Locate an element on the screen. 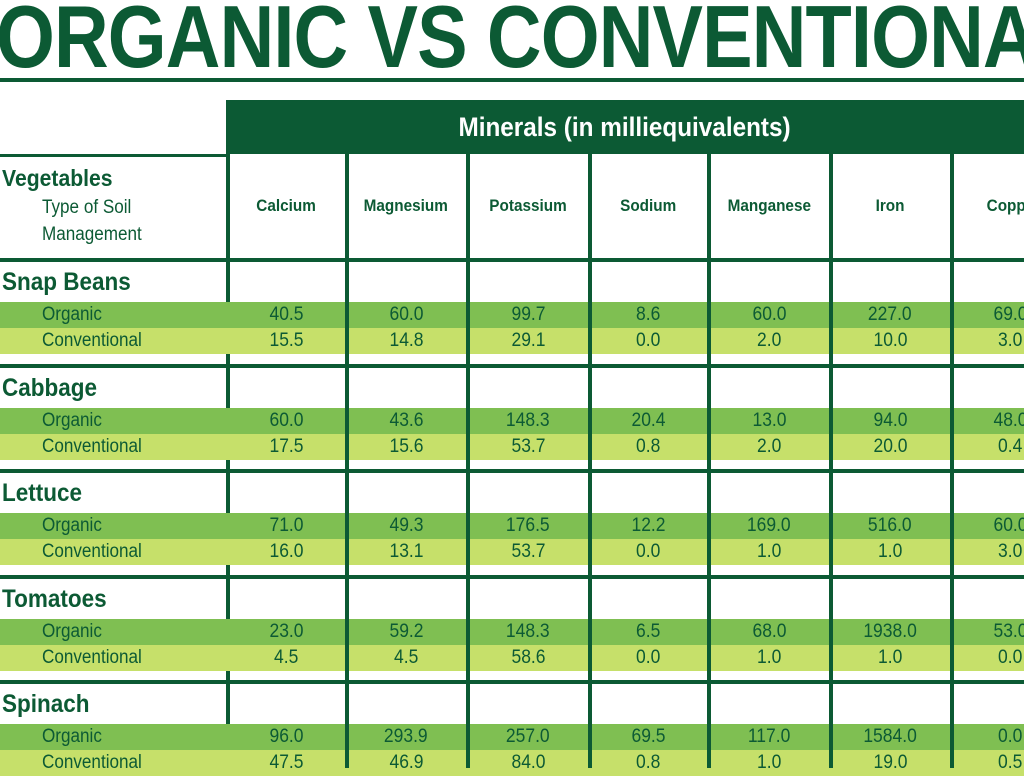 This screenshot has height=776, width=1024. table-cell: 20.0 is located at coordinates (890, 446).